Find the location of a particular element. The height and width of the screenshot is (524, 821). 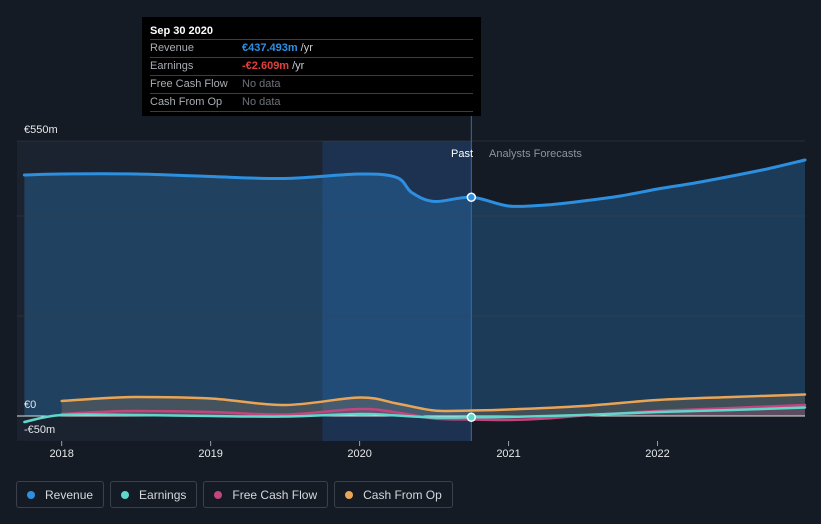

past-label: Past is located at coordinates (462, 154).